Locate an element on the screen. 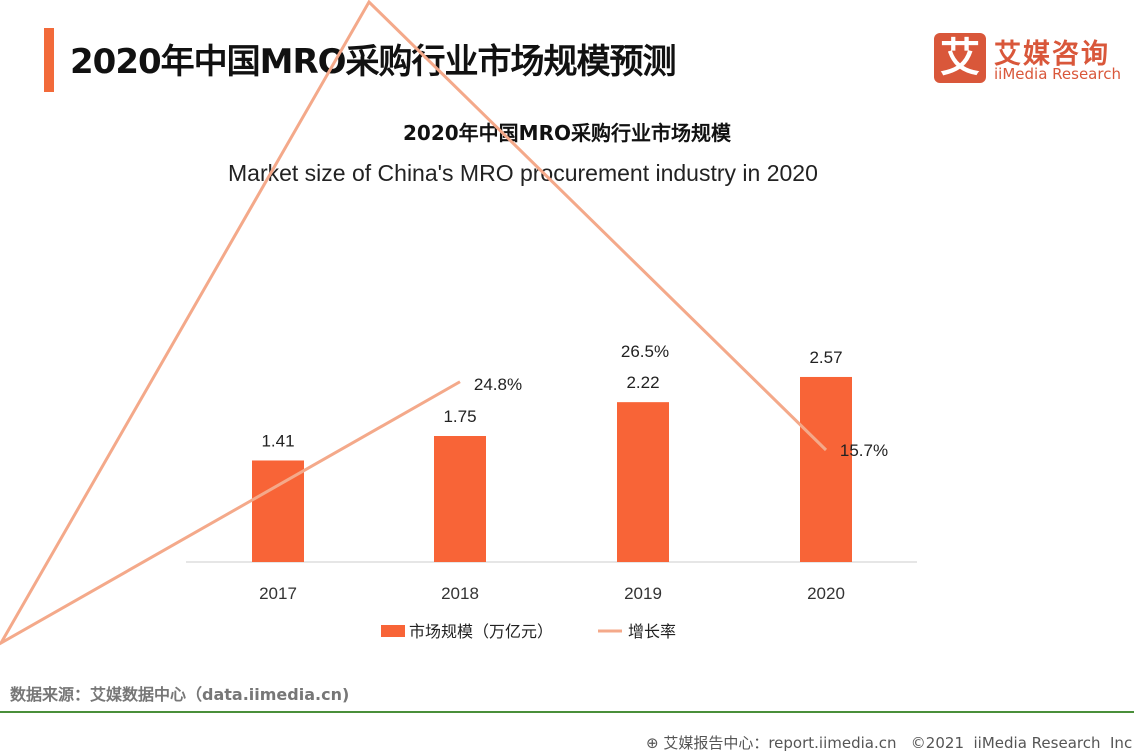 This screenshot has width=1134, height=753. bar-label-2020: 2.57 is located at coordinates (825, 357).